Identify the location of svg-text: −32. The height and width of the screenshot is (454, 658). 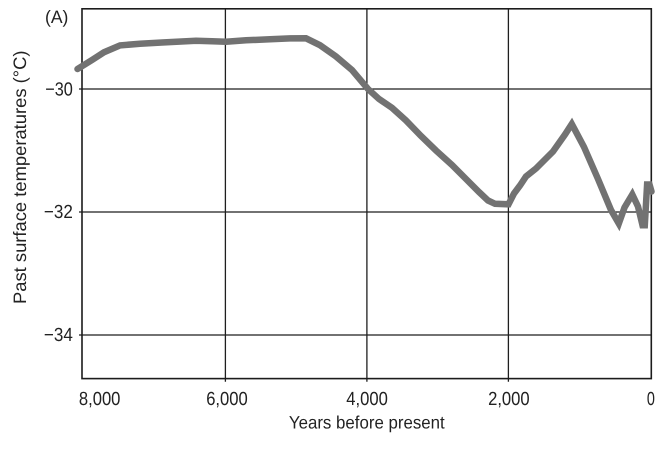
(58, 212).